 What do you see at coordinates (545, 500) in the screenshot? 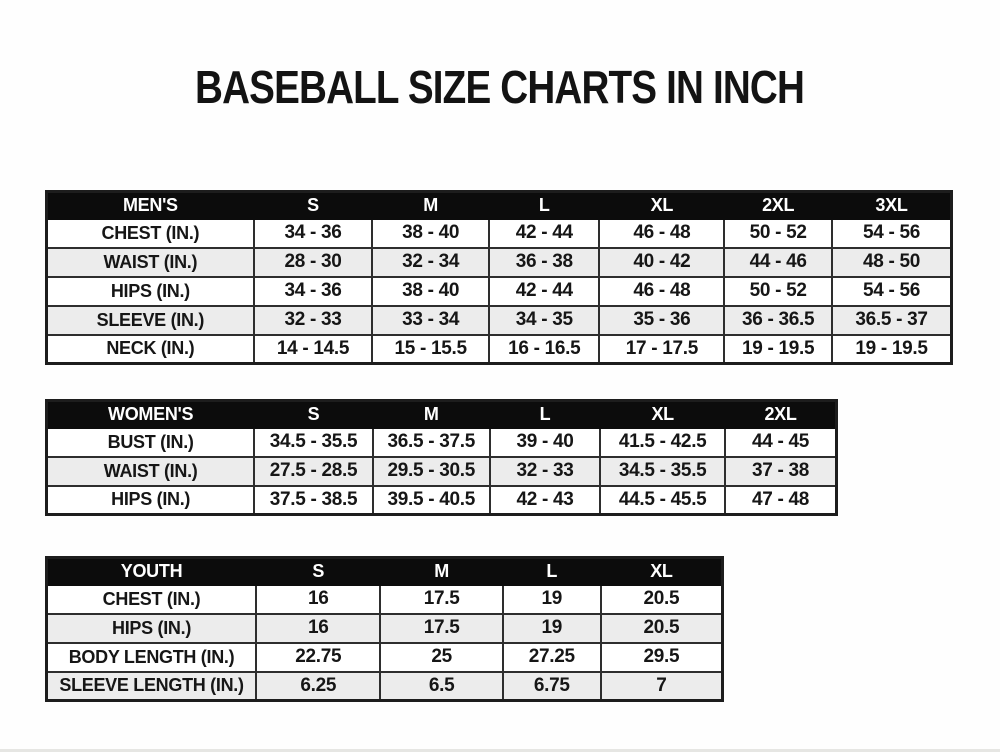
I see `size-value: 42 - 43` at bounding box center [545, 500].